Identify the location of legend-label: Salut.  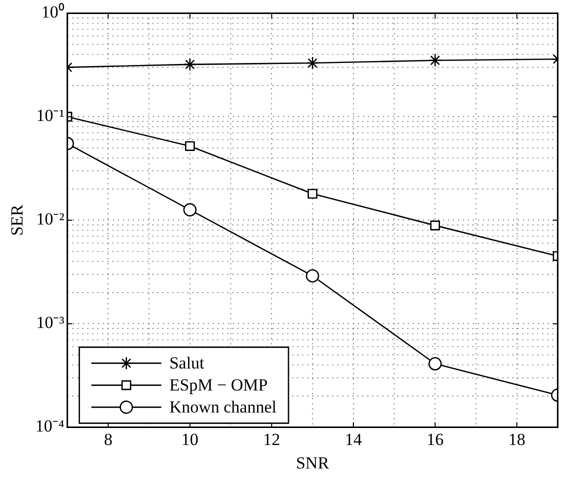
(187, 363).